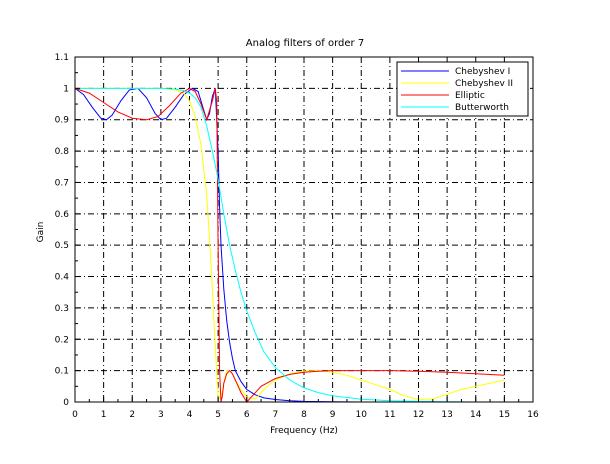 The width and height of the screenshot is (610, 464). Describe the element at coordinates (62, 152) in the screenshot. I see `y-tick-label: 0.8` at that location.